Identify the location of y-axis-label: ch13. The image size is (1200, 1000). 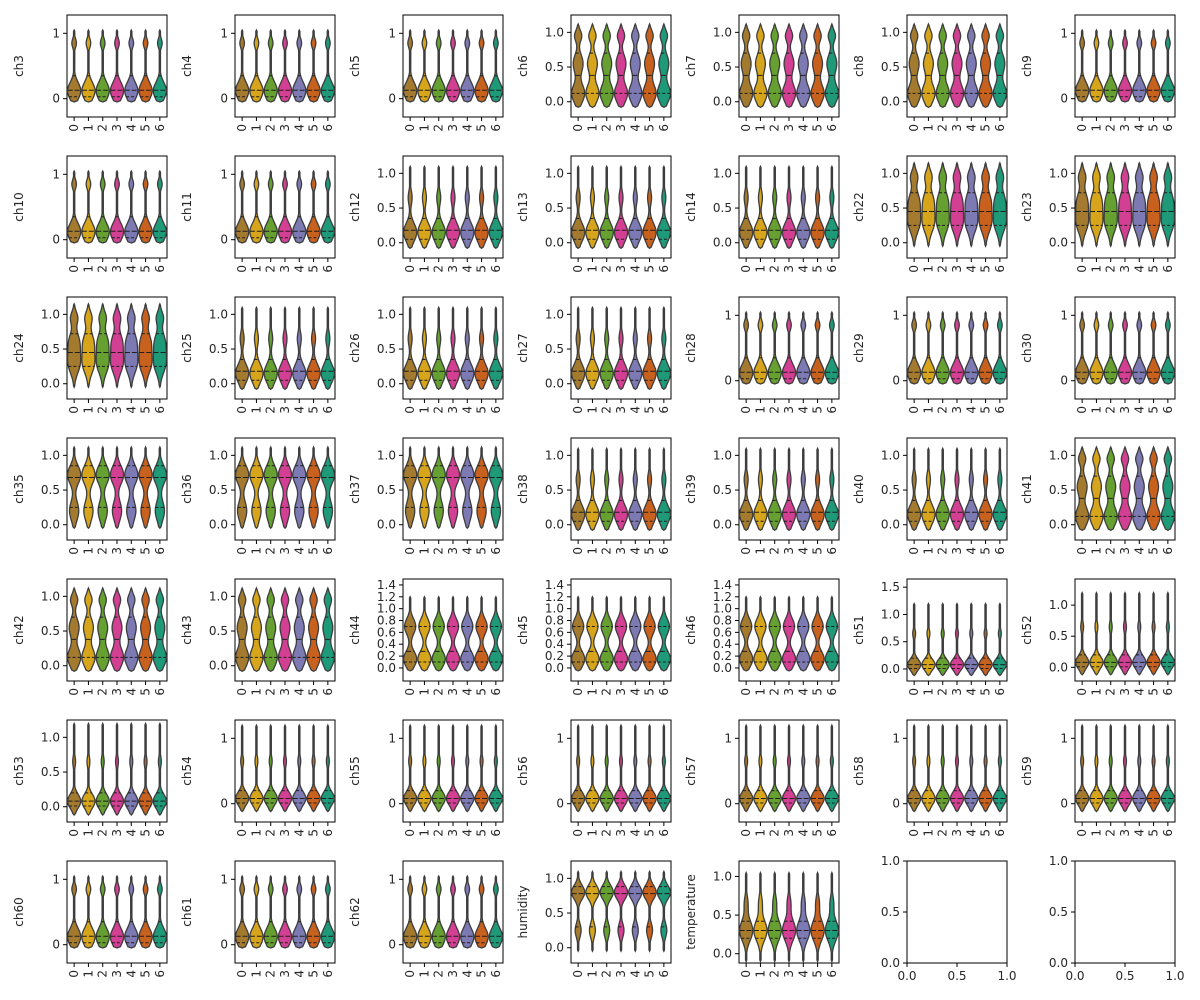
(523, 206).